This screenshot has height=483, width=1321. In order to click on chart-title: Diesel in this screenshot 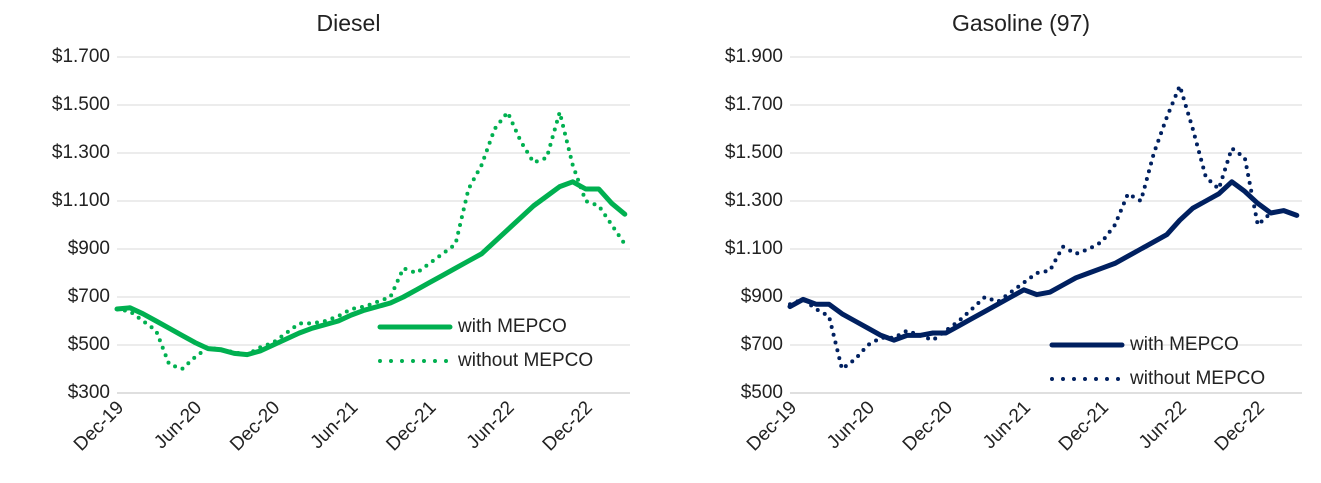, I will do `click(349, 23)`.